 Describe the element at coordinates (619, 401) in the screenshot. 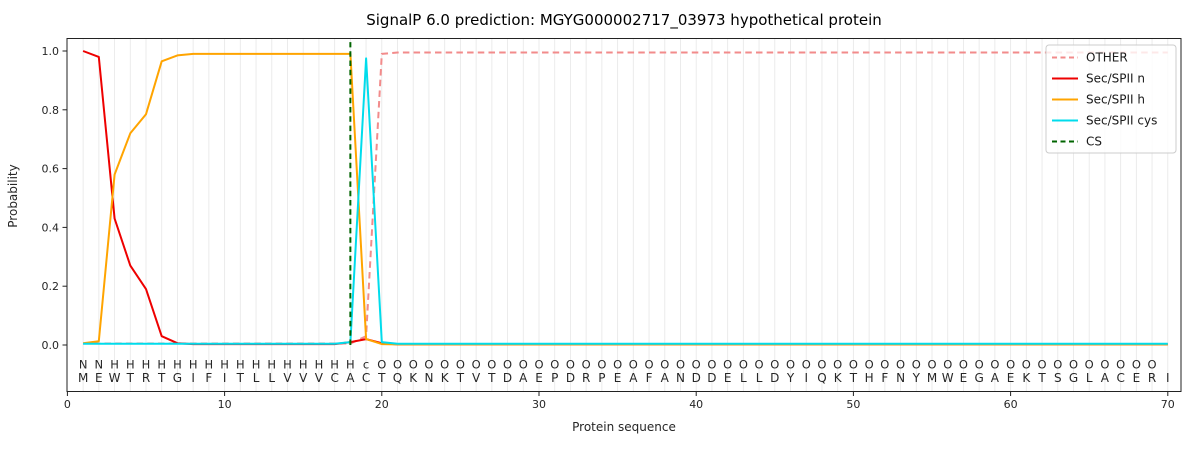

I see `x-axis-ticks: 0 10 20 30 40 50 60 70` at that location.